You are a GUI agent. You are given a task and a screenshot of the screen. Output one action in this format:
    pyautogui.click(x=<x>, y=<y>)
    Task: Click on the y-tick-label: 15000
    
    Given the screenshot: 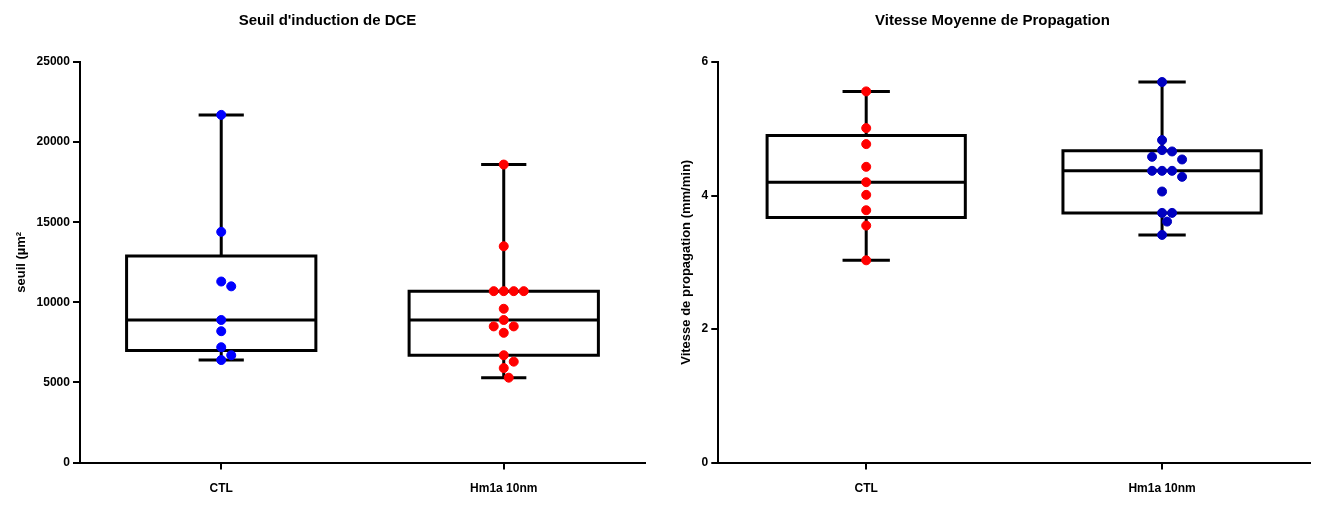 What is the action you would take?
    pyautogui.click(x=53, y=221)
    